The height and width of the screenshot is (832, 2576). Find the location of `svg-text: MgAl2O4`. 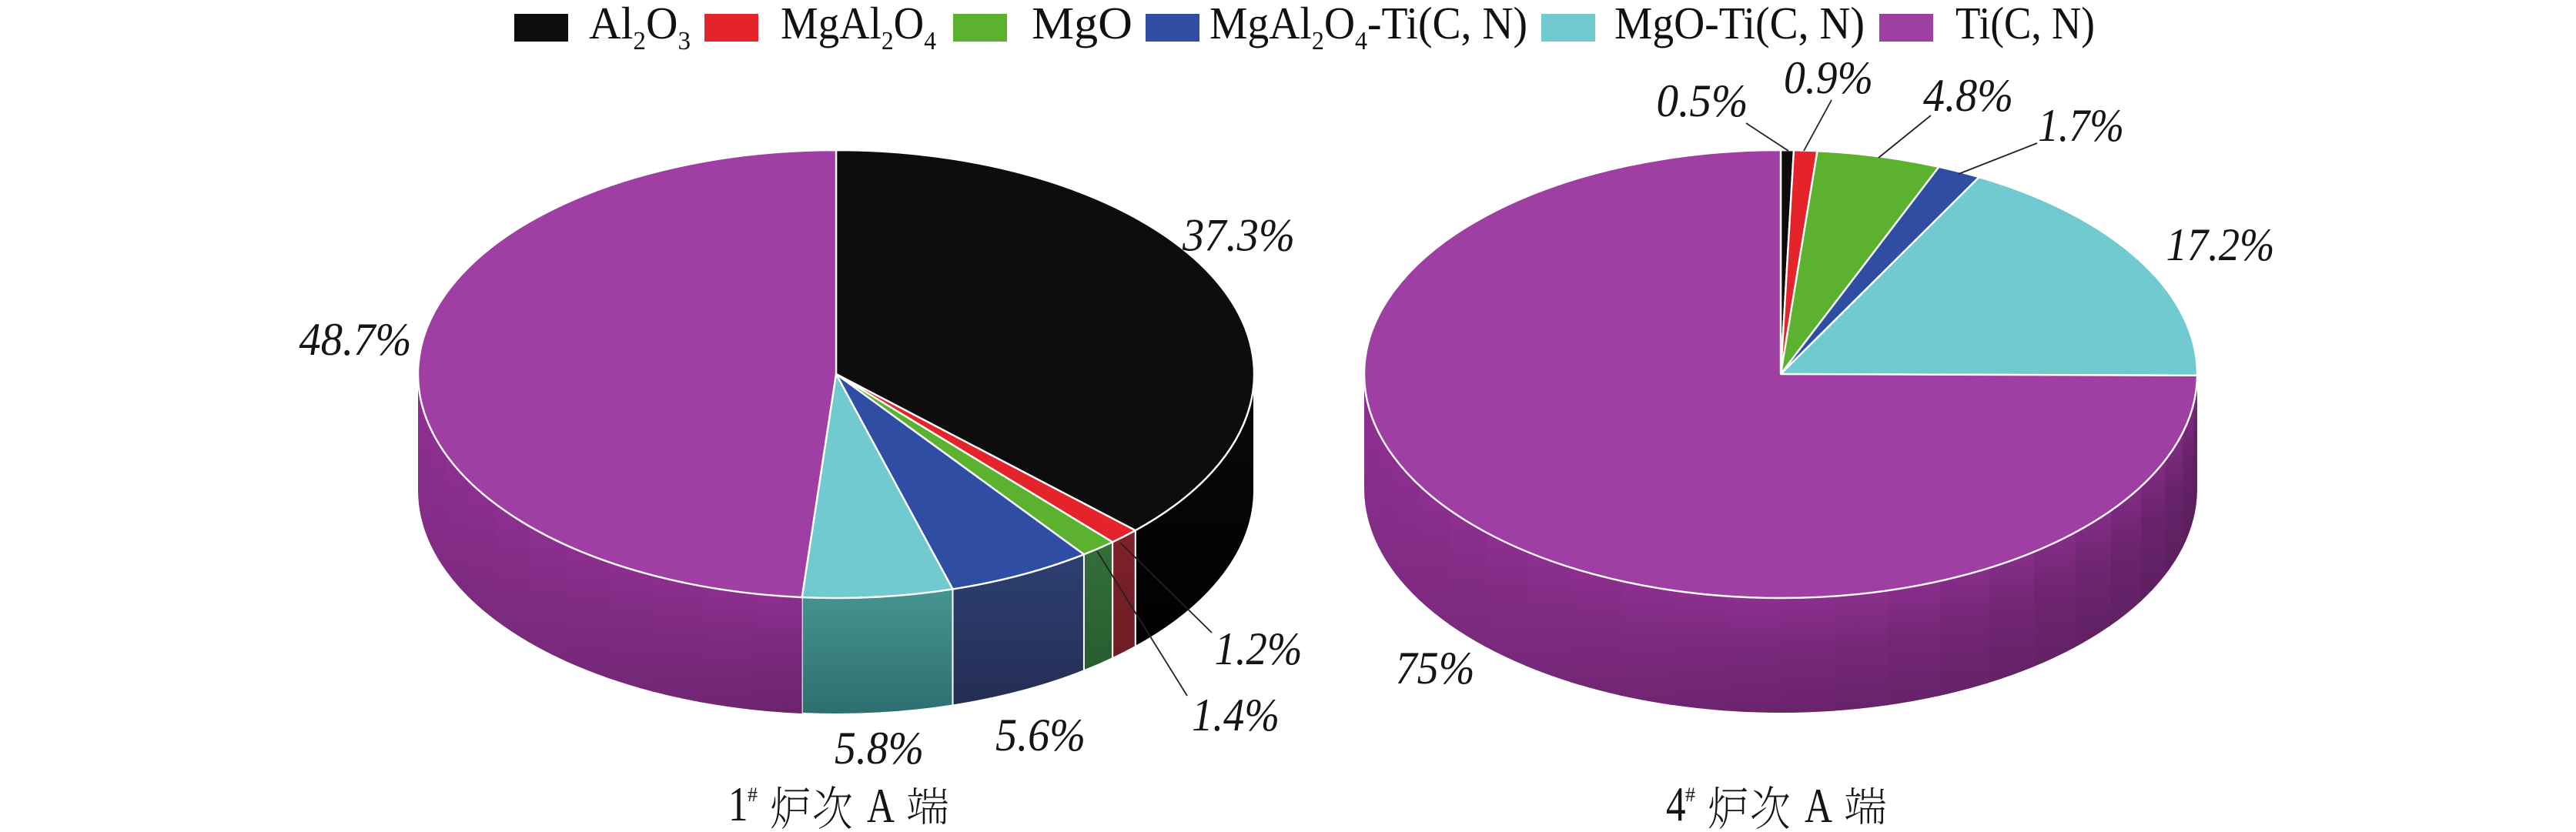

svg-text: MgAl2O4 is located at coordinates (858, 28).